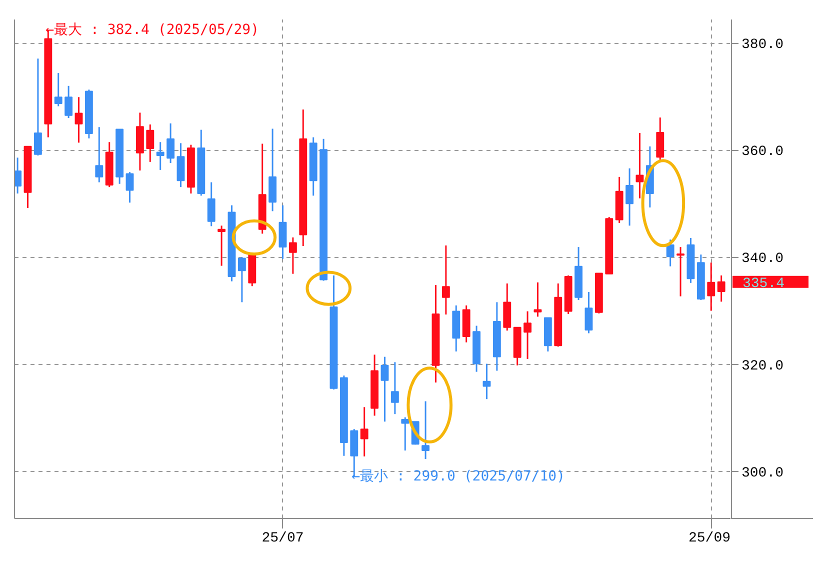  What do you see at coordinates (763, 259) in the screenshot?
I see `y-tick-label: 340.0` at bounding box center [763, 259].